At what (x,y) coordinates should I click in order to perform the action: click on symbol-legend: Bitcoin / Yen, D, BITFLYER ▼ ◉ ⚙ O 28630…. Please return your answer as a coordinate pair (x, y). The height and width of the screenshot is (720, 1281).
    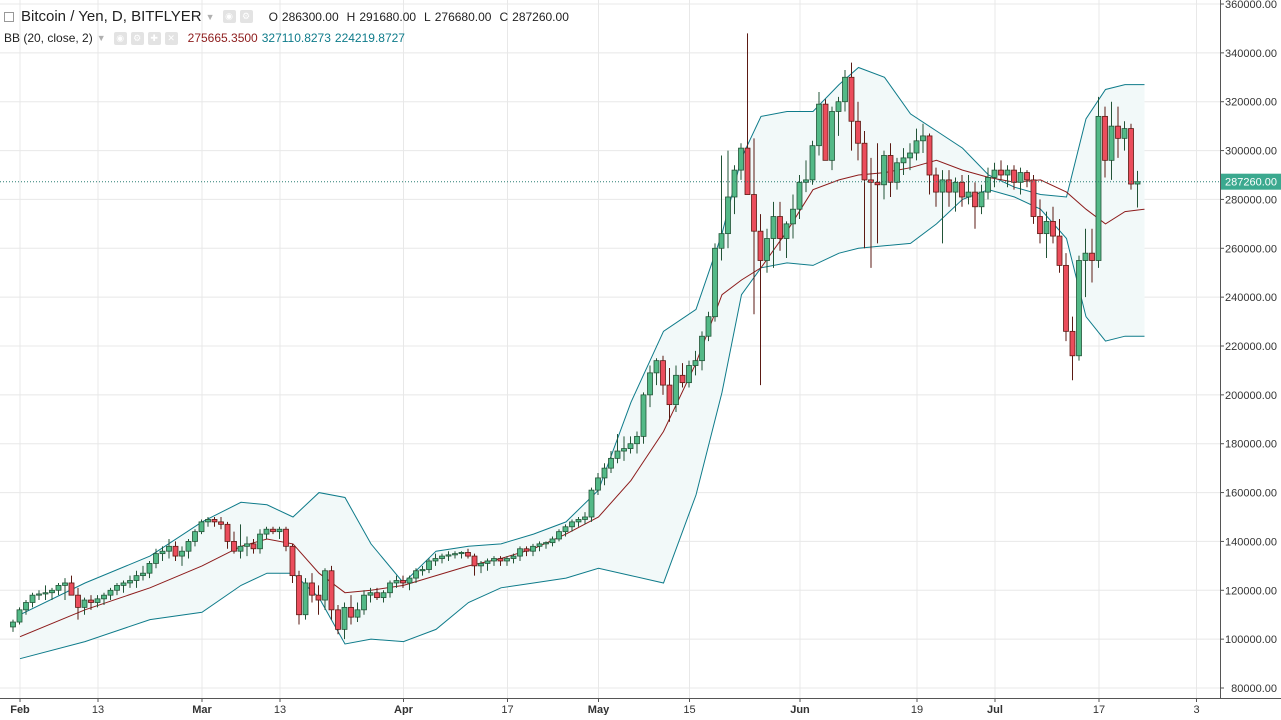
    Looking at the image, I should click on (286, 16).